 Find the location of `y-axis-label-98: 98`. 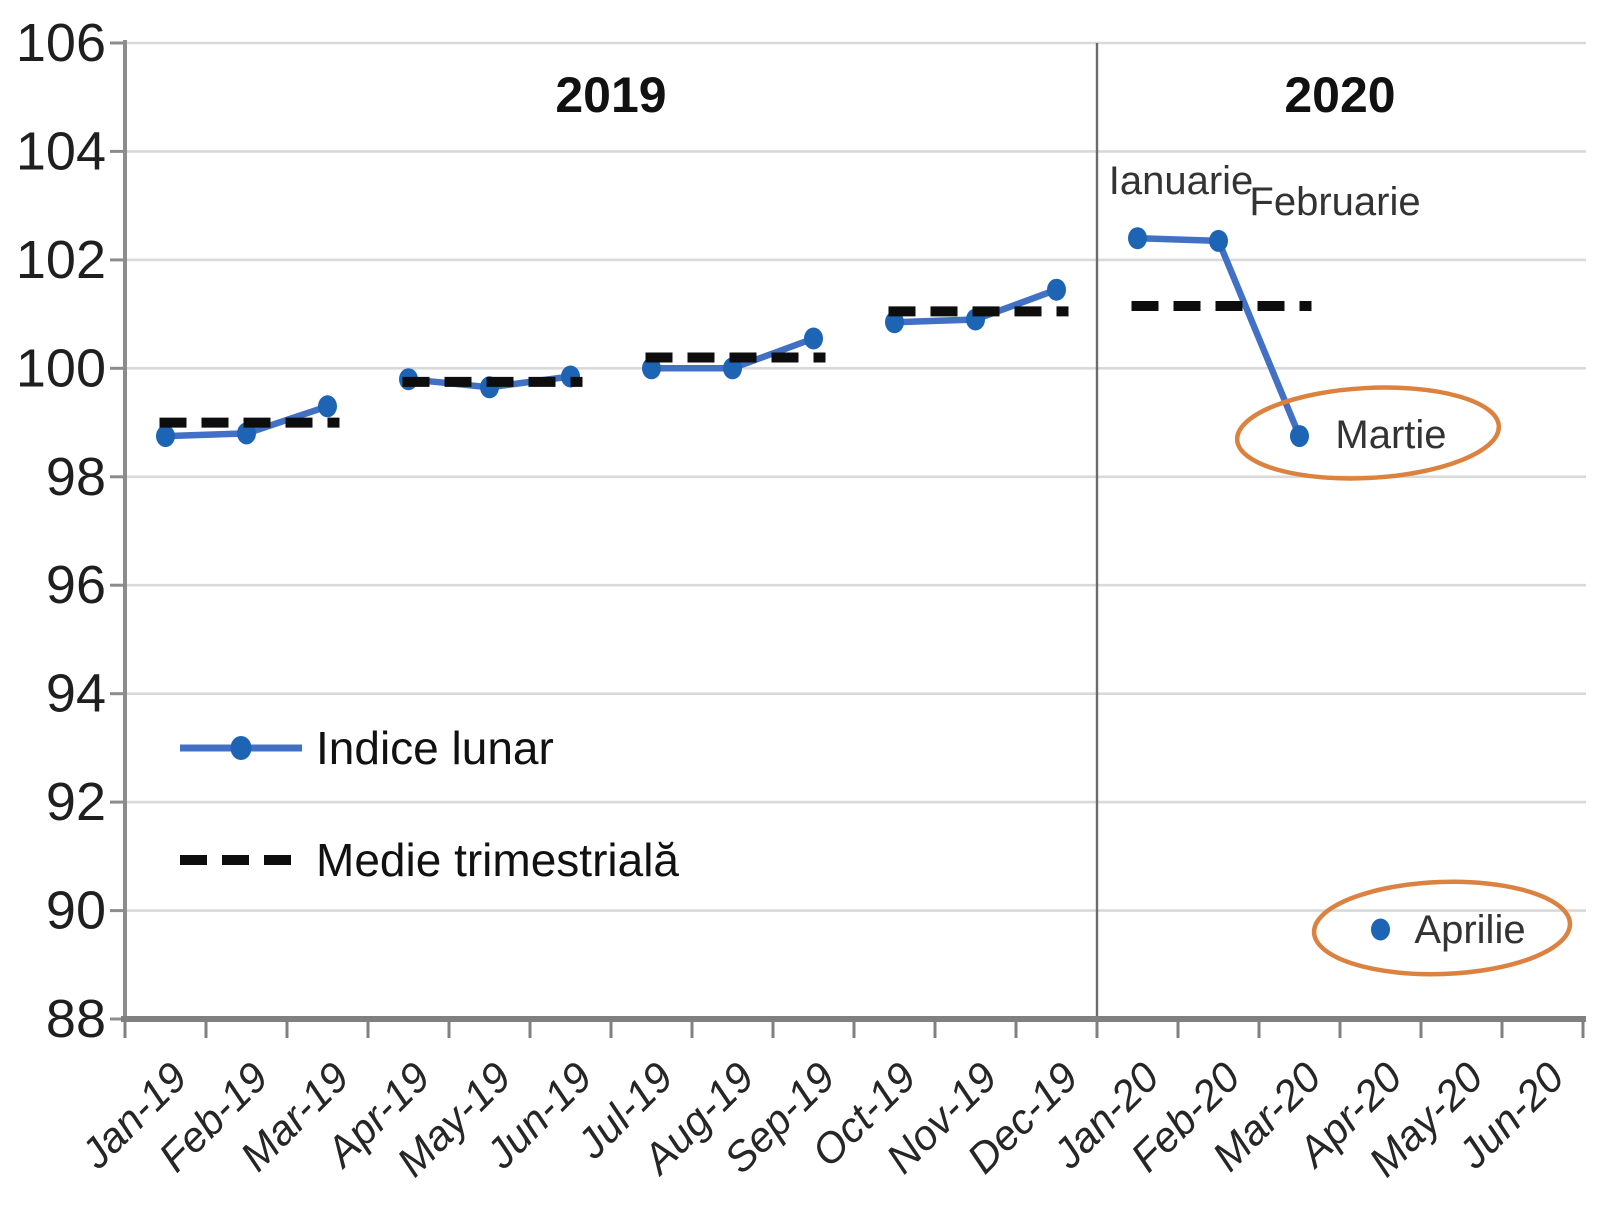

y-axis-label-98: 98 is located at coordinates (76, 477).